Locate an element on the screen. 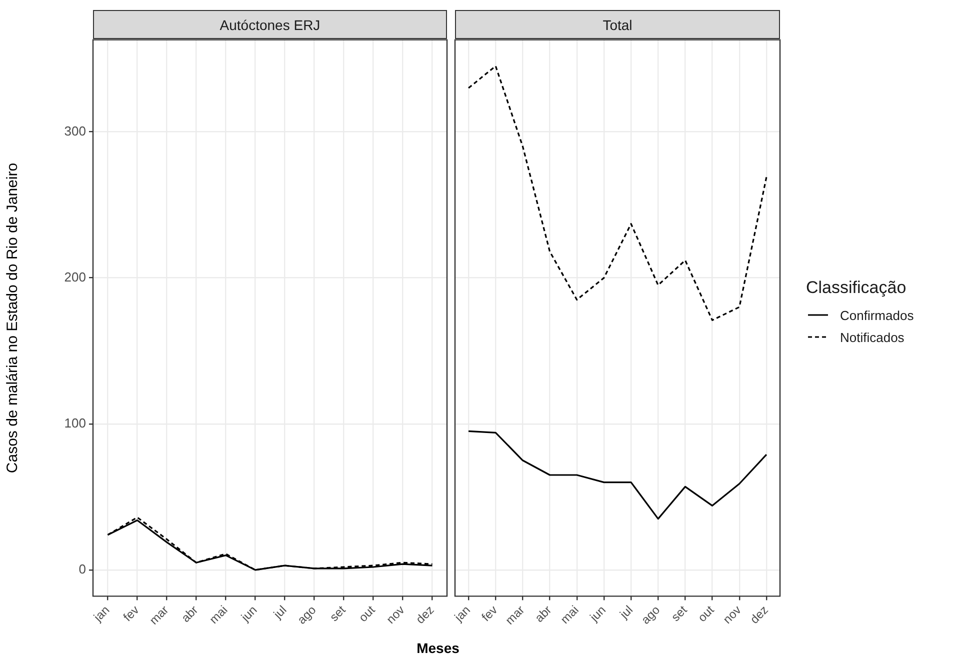 This screenshot has width=972, height=668. chart-title: Total is located at coordinates (617, 24).